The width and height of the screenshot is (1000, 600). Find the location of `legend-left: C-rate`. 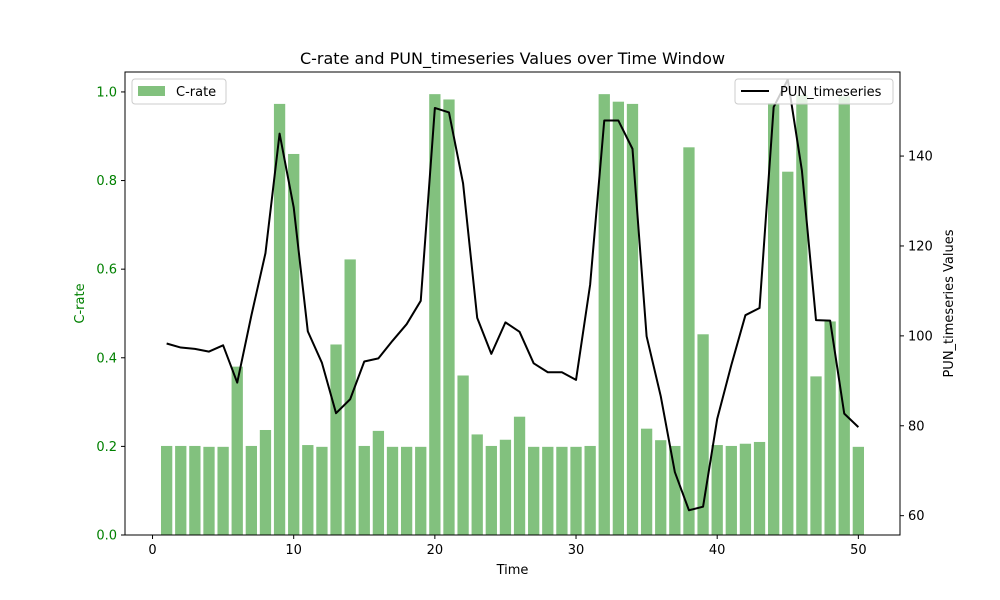

legend-left: C-rate is located at coordinates (179, 91).